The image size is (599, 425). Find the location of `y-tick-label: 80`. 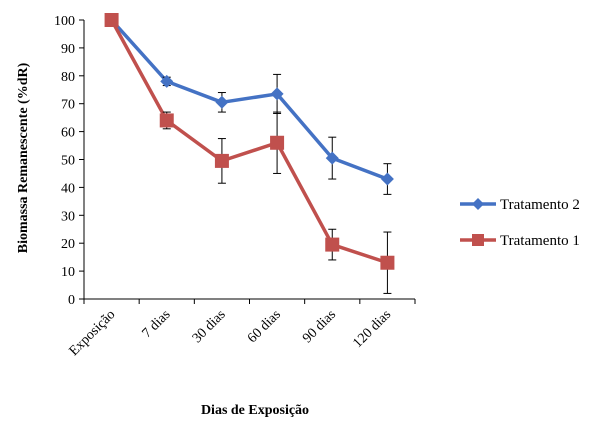

y-tick-label: 80 is located at coordinates (68, 77).